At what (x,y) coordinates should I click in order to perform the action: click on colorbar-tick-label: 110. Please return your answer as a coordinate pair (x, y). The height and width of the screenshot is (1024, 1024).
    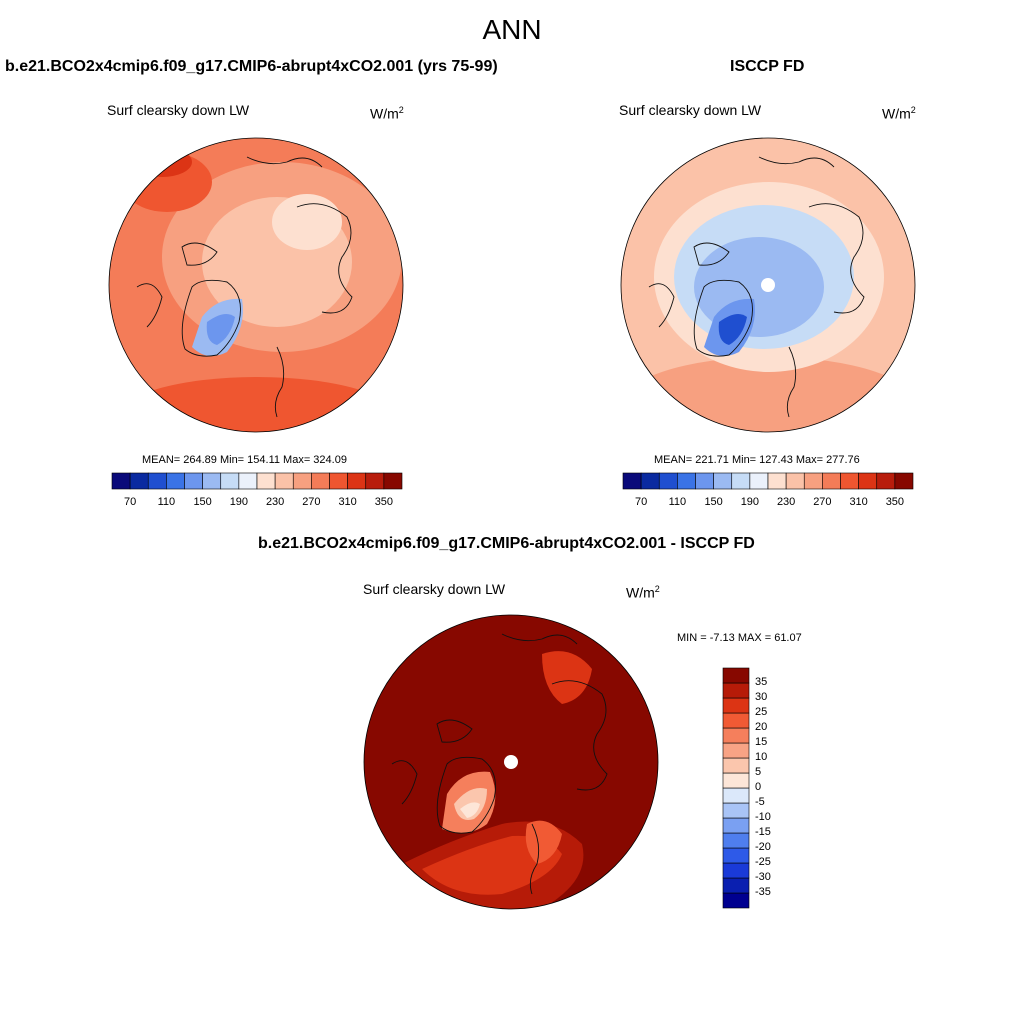
    Looking at the image, I should click on (677, 502).